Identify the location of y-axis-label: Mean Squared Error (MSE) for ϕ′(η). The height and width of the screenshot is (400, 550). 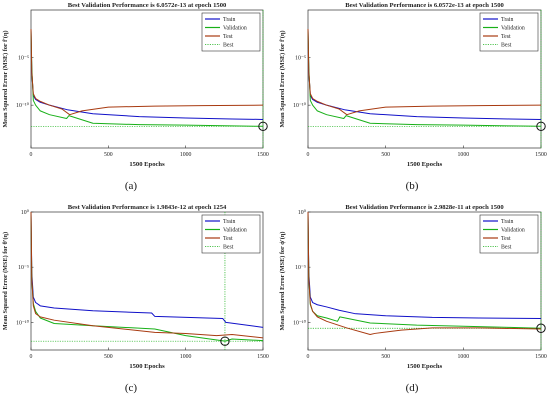
(282, 281).